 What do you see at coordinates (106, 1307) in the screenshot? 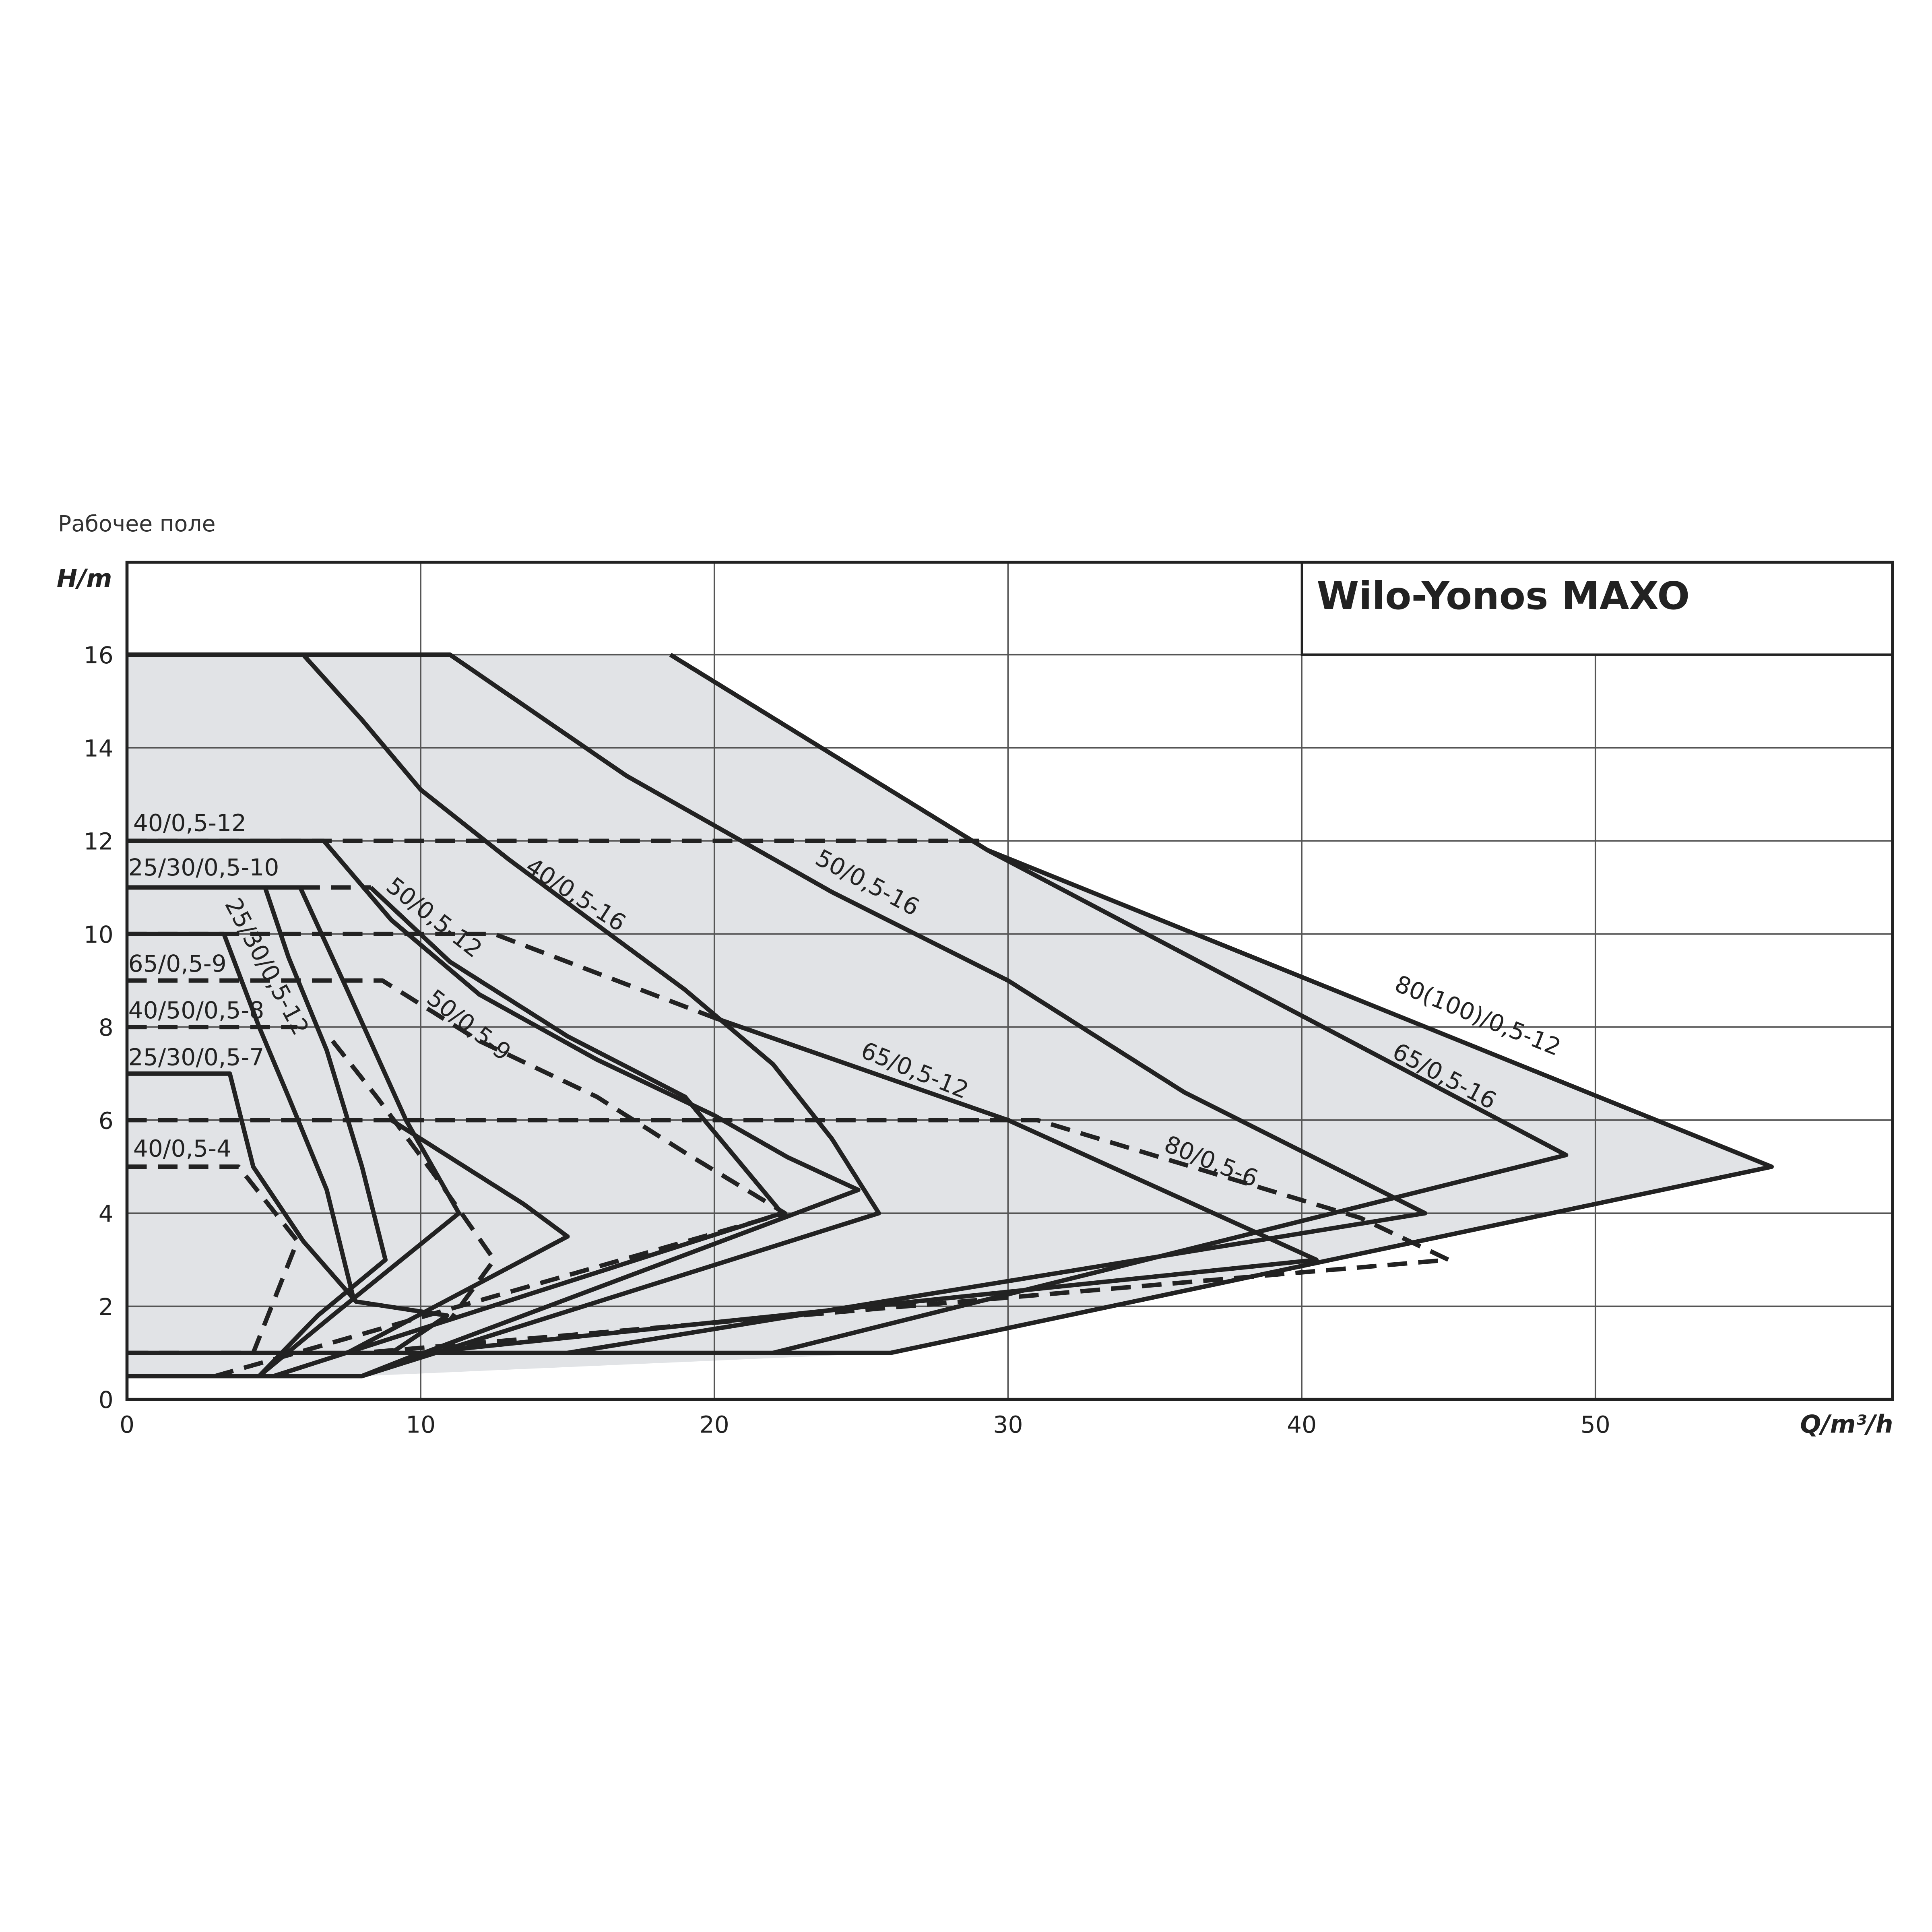
I see `y-tick-label: 2` at bounding box center [106, 1307].